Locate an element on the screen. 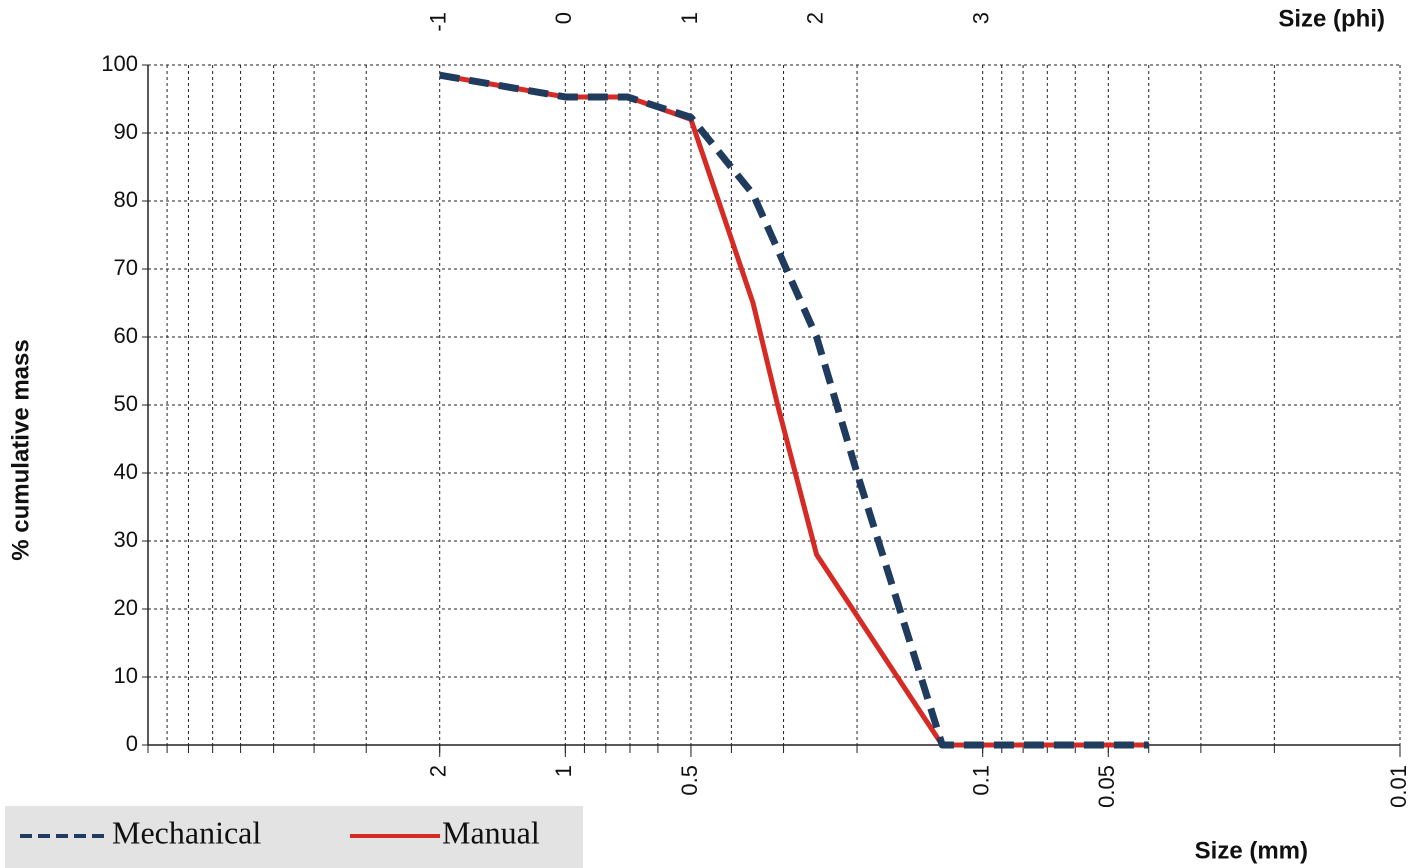 The width and height of the screenshot is (1425, 868). x2-tick-label: 2 is located at coordinates (814, 18).